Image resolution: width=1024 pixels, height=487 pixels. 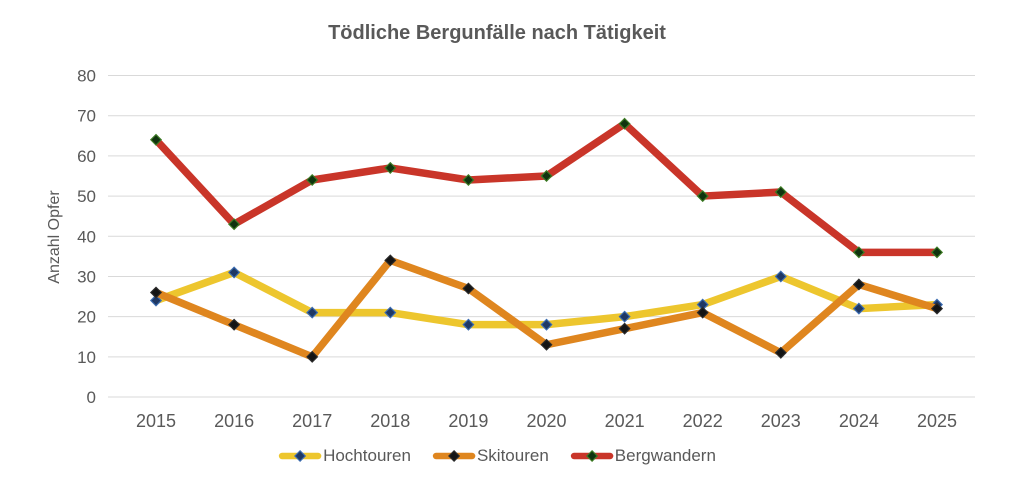 I want to click on x-tick-label: 2022, so click(x=703, y=421).